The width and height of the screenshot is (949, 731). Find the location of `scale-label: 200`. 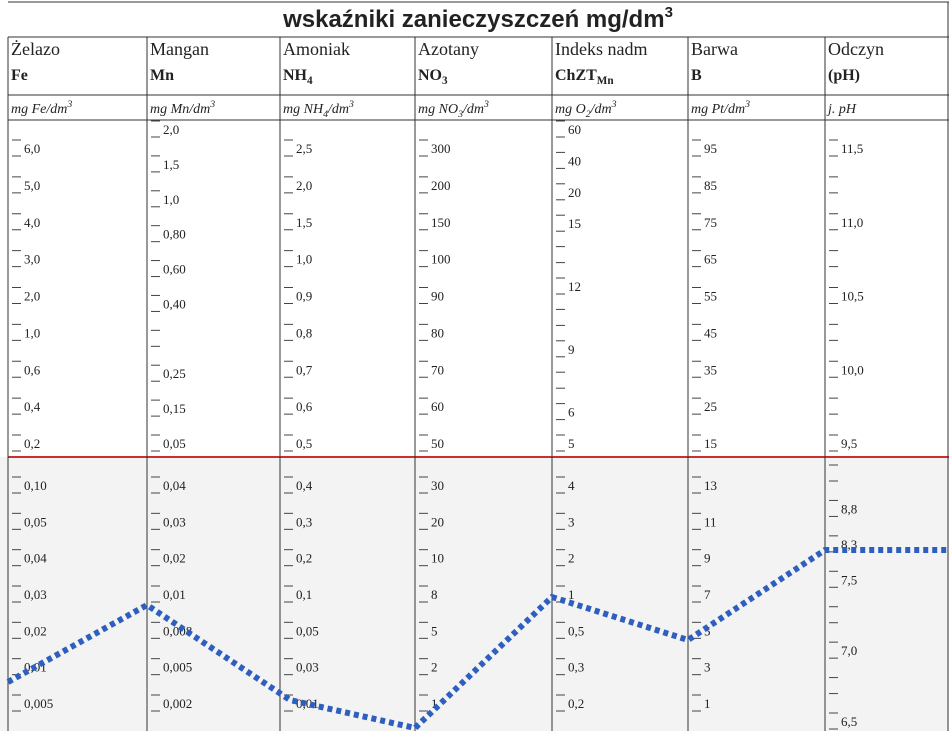

scale-label: 200 is located at coordinates (441, 185).